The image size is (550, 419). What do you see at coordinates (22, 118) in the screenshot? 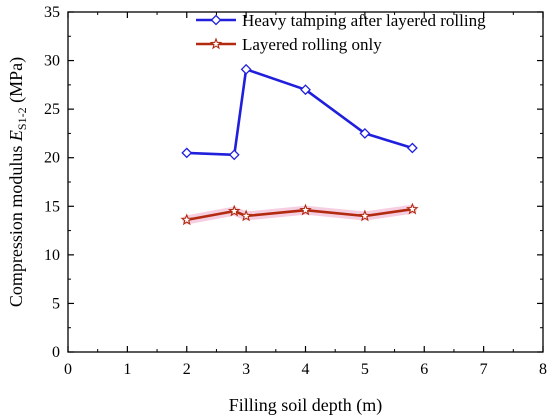
I see `y-axis-title-subscript: S1-2` at bounding box center [22, 118].